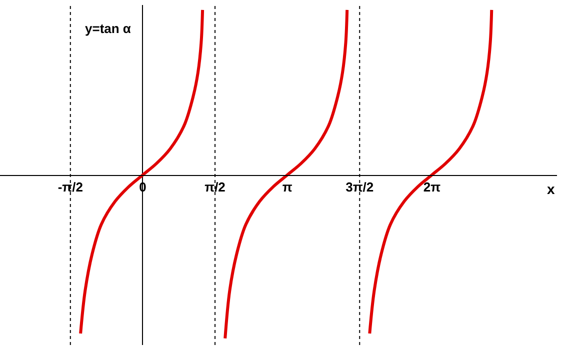  Describe the element at coordinates (432, 187) in the screenshot. I see `x-tick-label: 2π` at that location.